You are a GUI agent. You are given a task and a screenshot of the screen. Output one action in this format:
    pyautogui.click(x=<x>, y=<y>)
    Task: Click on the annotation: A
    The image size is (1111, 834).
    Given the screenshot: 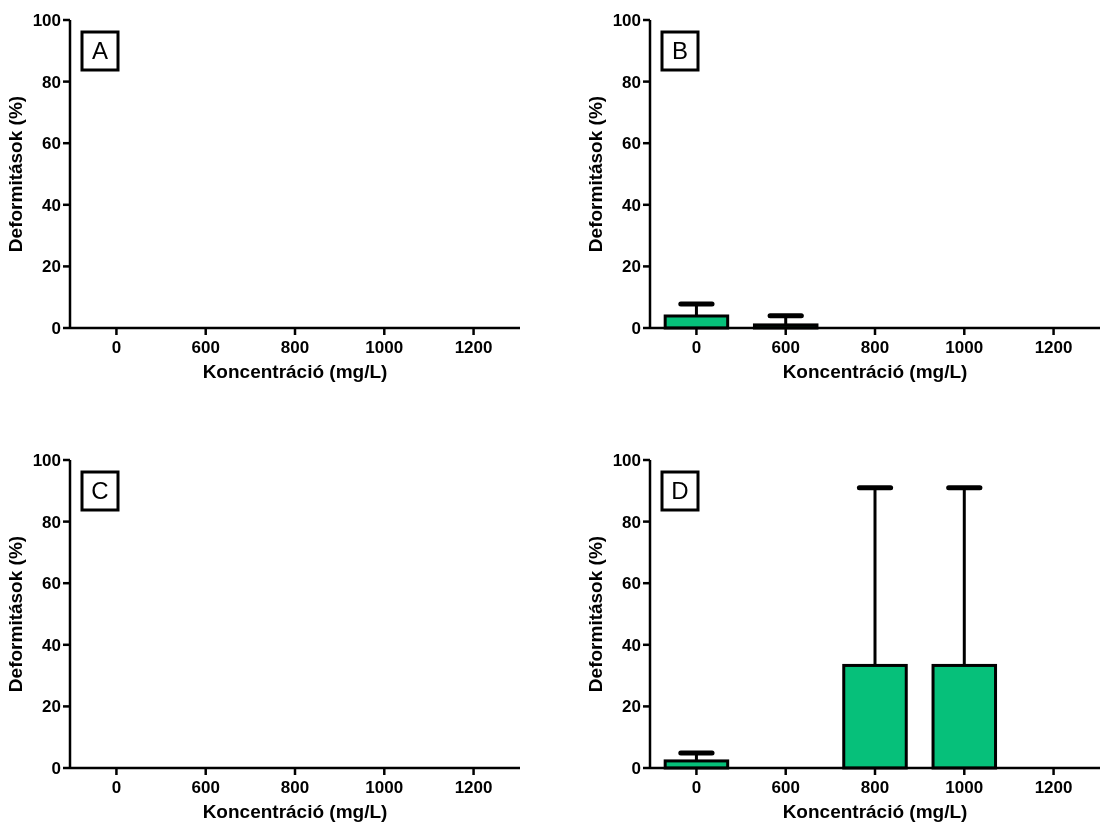 What is the action you would take?
    pyautogui.click(x=100, y=51)
    